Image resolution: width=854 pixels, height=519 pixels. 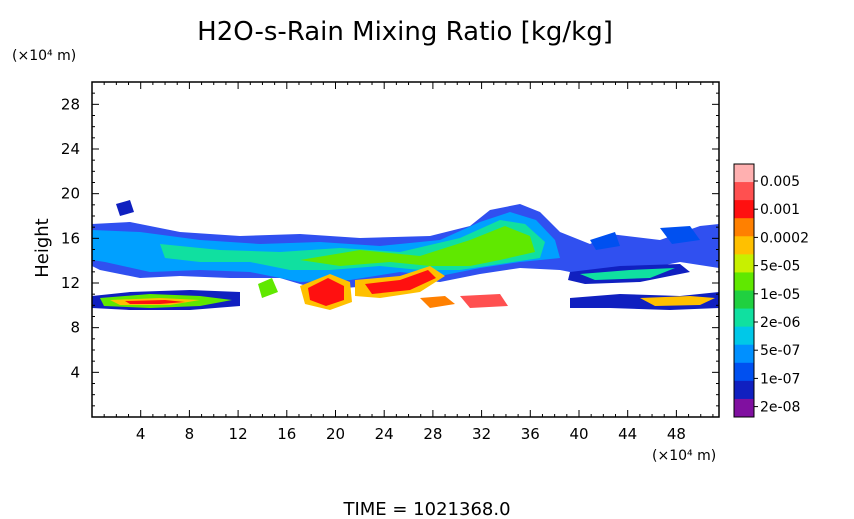 I want to click on x-tick-label: 32, so click(x=481, y=434).